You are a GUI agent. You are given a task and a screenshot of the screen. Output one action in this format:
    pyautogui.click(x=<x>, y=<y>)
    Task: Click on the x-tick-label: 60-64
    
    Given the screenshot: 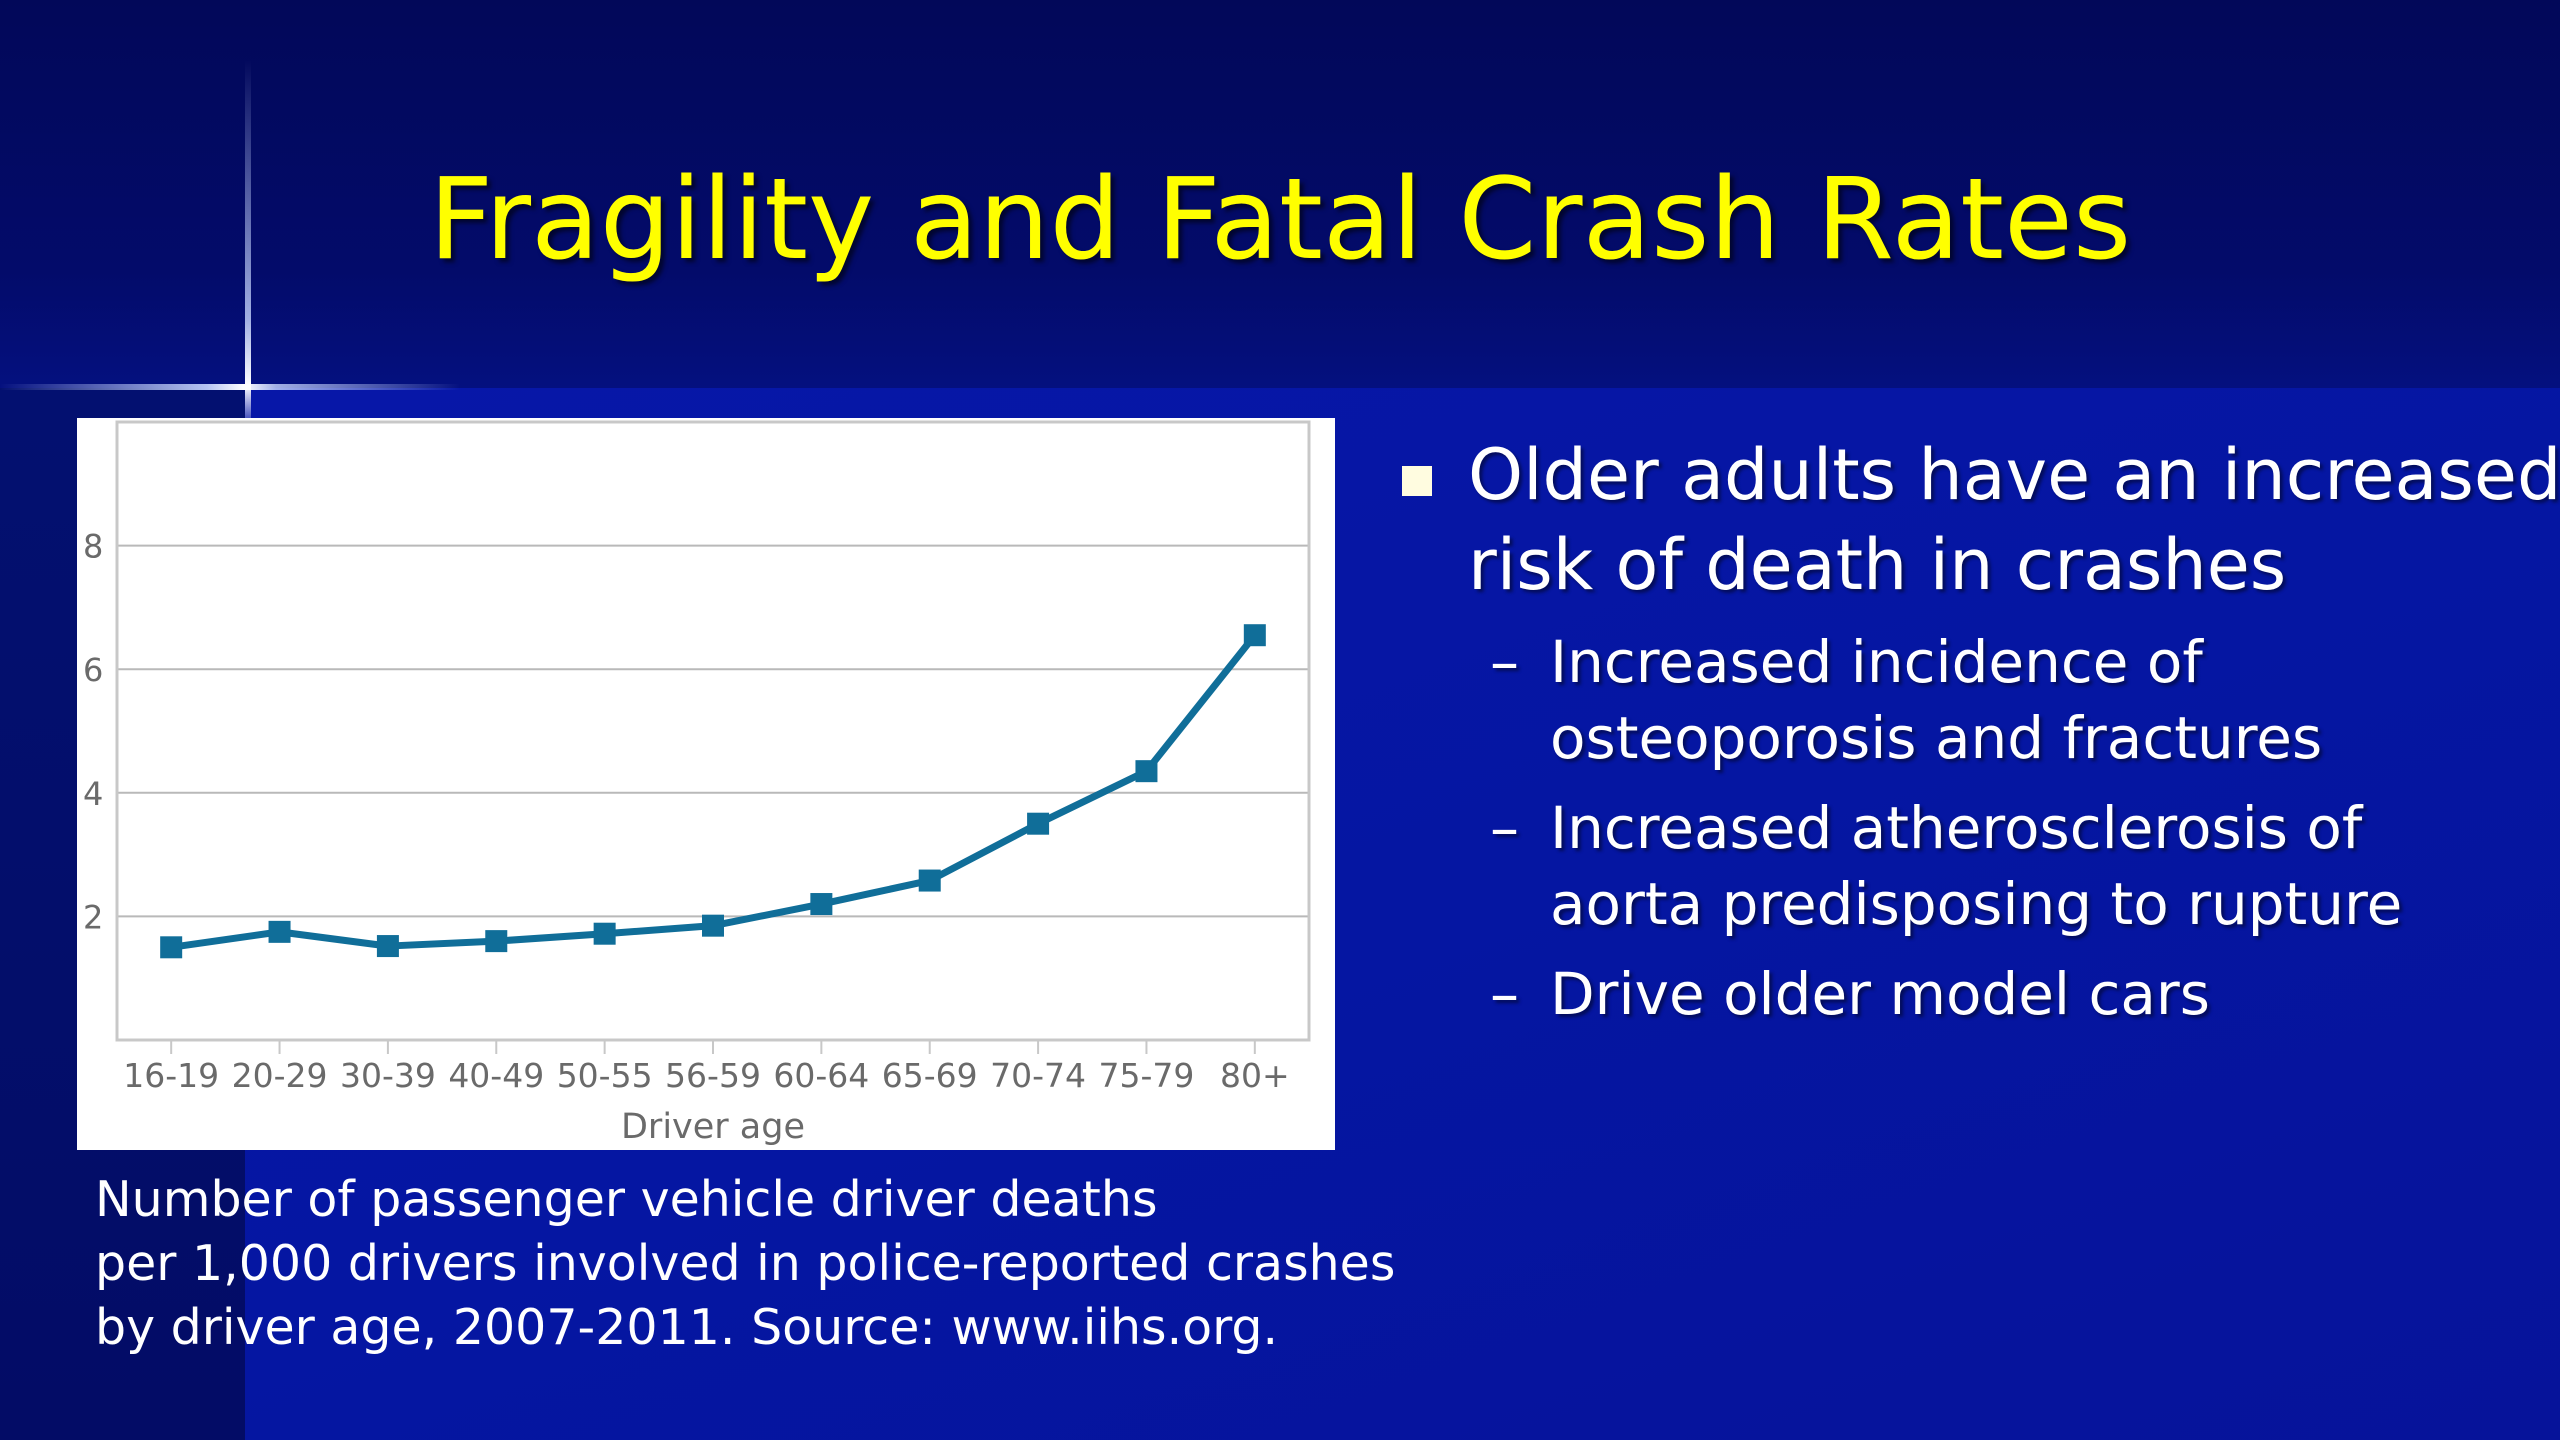 What is the action you would take?
    pyautogui.click(x=821, y=1075)
    